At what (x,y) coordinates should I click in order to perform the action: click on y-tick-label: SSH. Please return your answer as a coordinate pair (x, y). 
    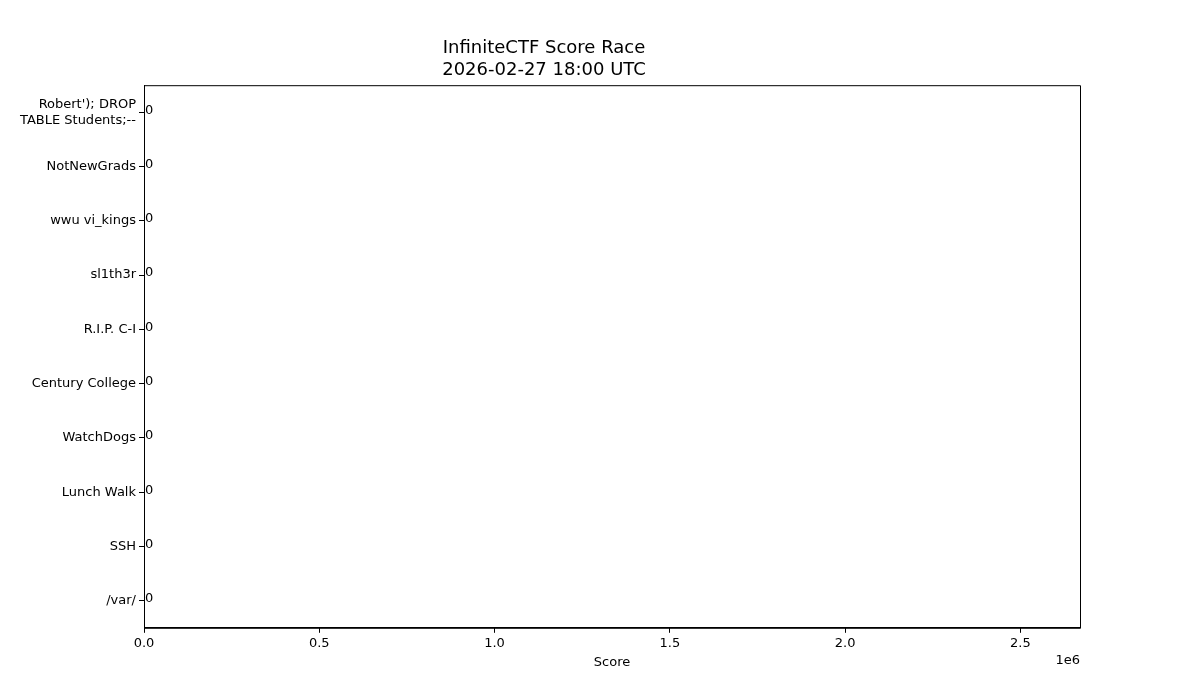
    Looking at the image, I should click on (122, 545).